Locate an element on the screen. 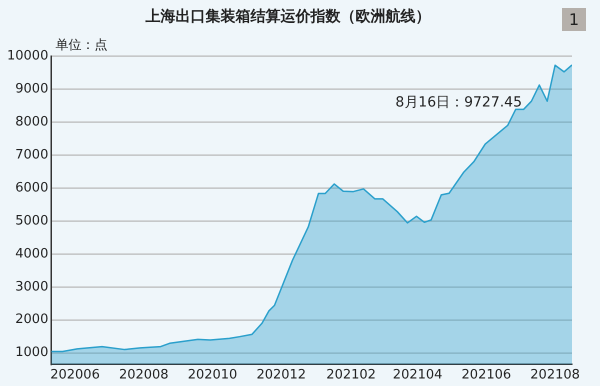  x-tick-label: 202108 is located at coordinates (555, 375).